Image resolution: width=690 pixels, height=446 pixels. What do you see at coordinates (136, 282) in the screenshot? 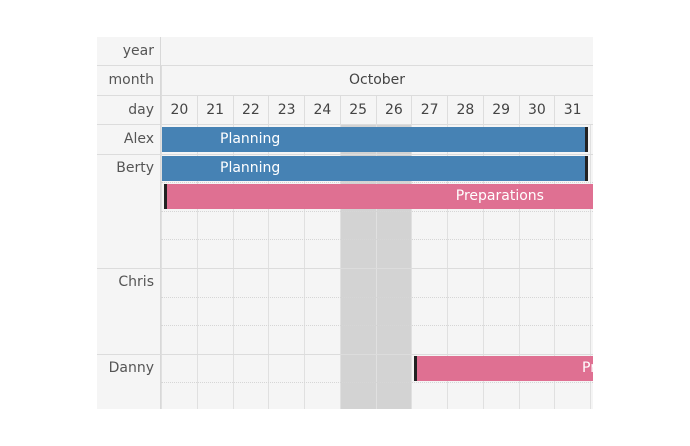
I see `resource-label: Chris` at bounding box center [136, 282].